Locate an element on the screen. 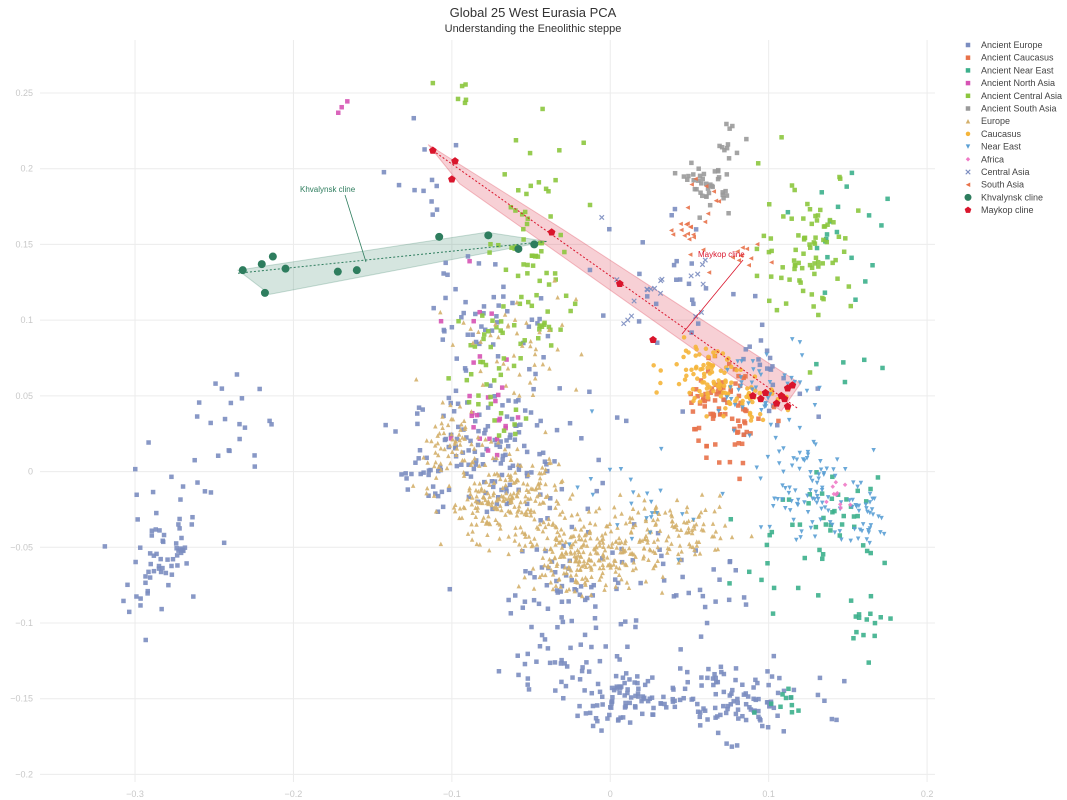 The height and width of the screenshot is (800, 1067). legend-item: Maykop cline is located at coordinates (999, 210).